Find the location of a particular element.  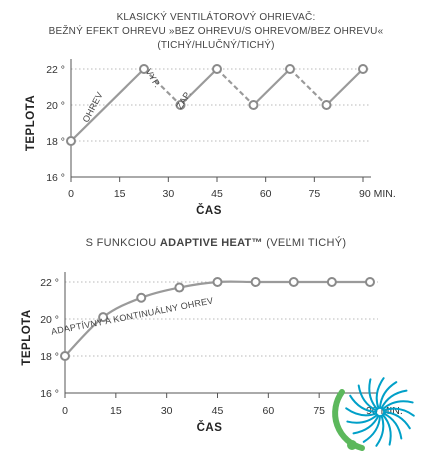

chart2-title-prefix: S FUNKCIOU is located at coordinates (123, 243).